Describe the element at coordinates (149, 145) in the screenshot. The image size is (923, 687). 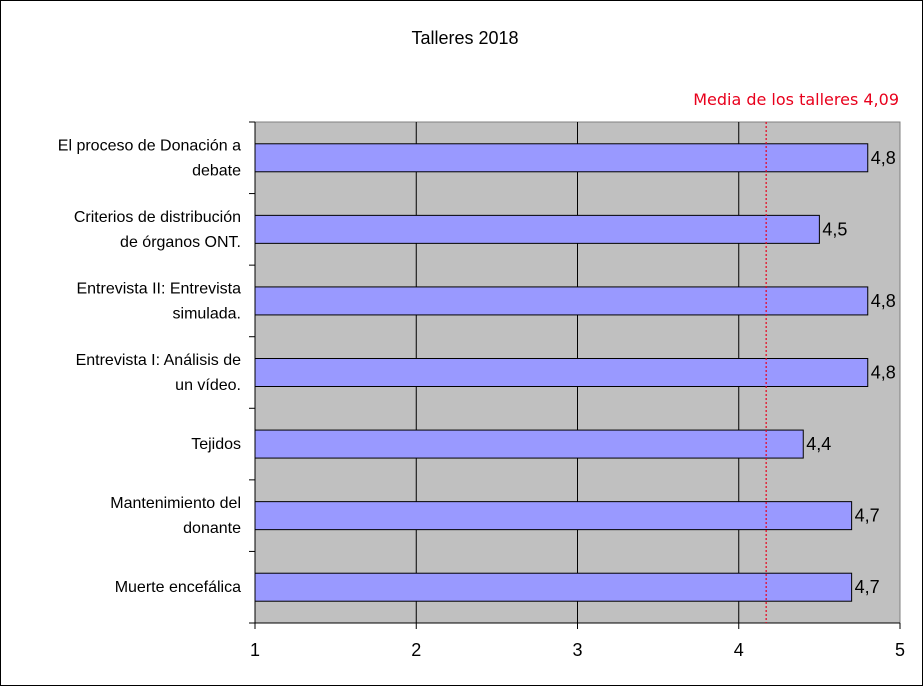
I see `category-label: El proceso de Donación a` at that location.